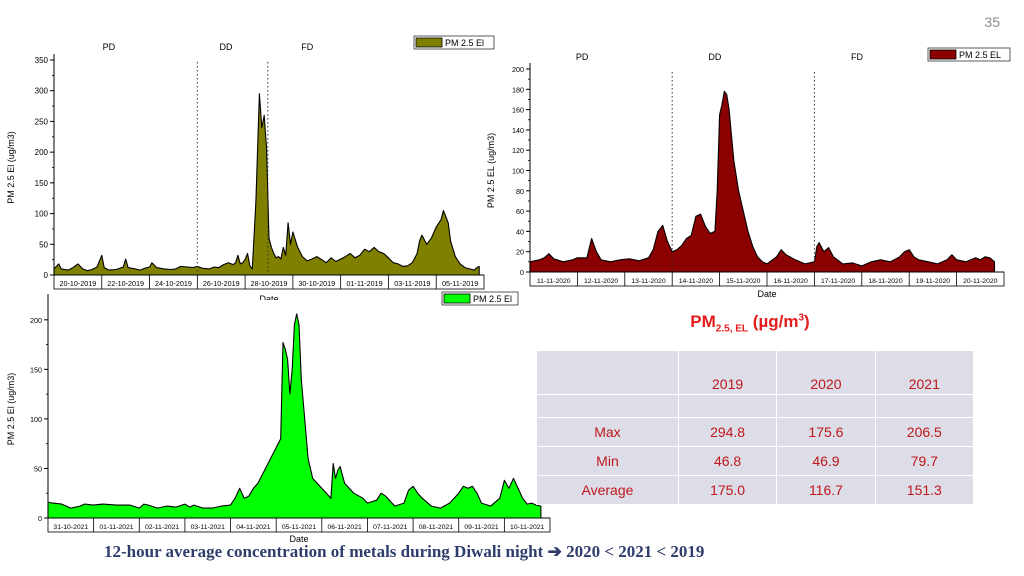 The image size is (1024, 576). Describe the element at coordinates (345, 527) in the screenshot. I see `x-tick-label: 06-11-2021` at that location.